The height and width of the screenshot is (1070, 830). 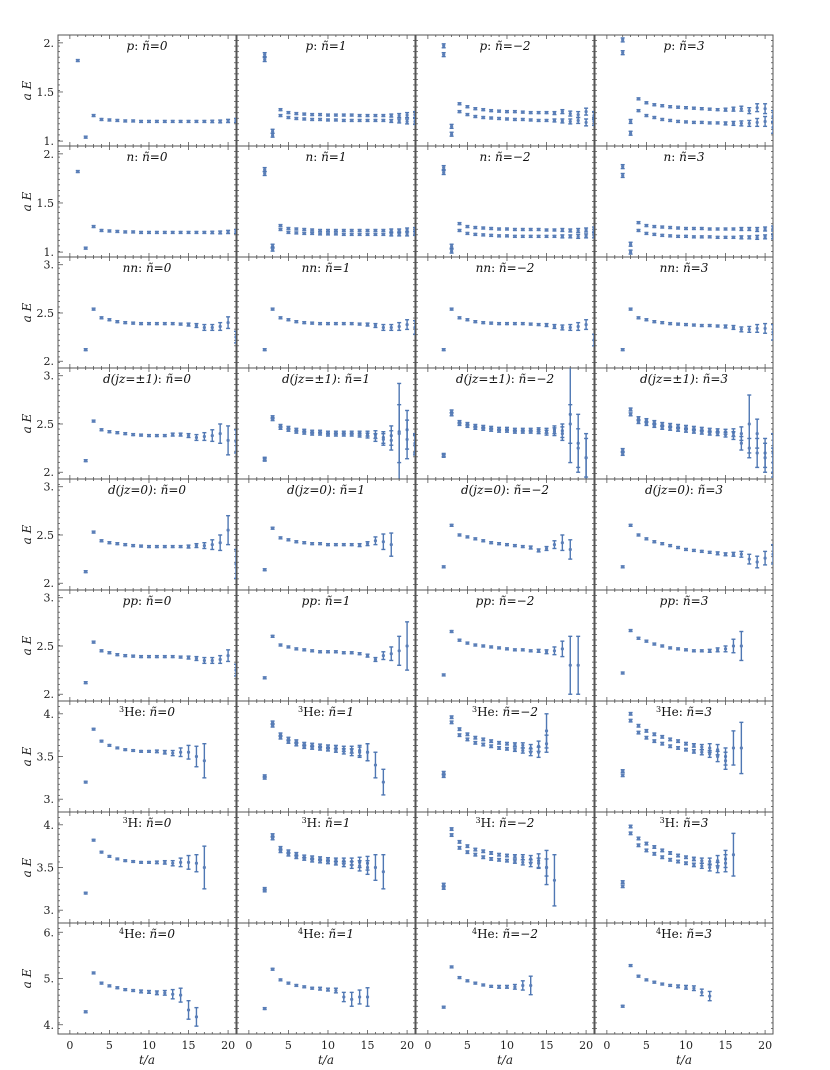 I want to click on panel-d(jz=±1)-col0: 2. 2.5 3. a E d(jz=±1): ñ=0, so click(x=128, y=423).